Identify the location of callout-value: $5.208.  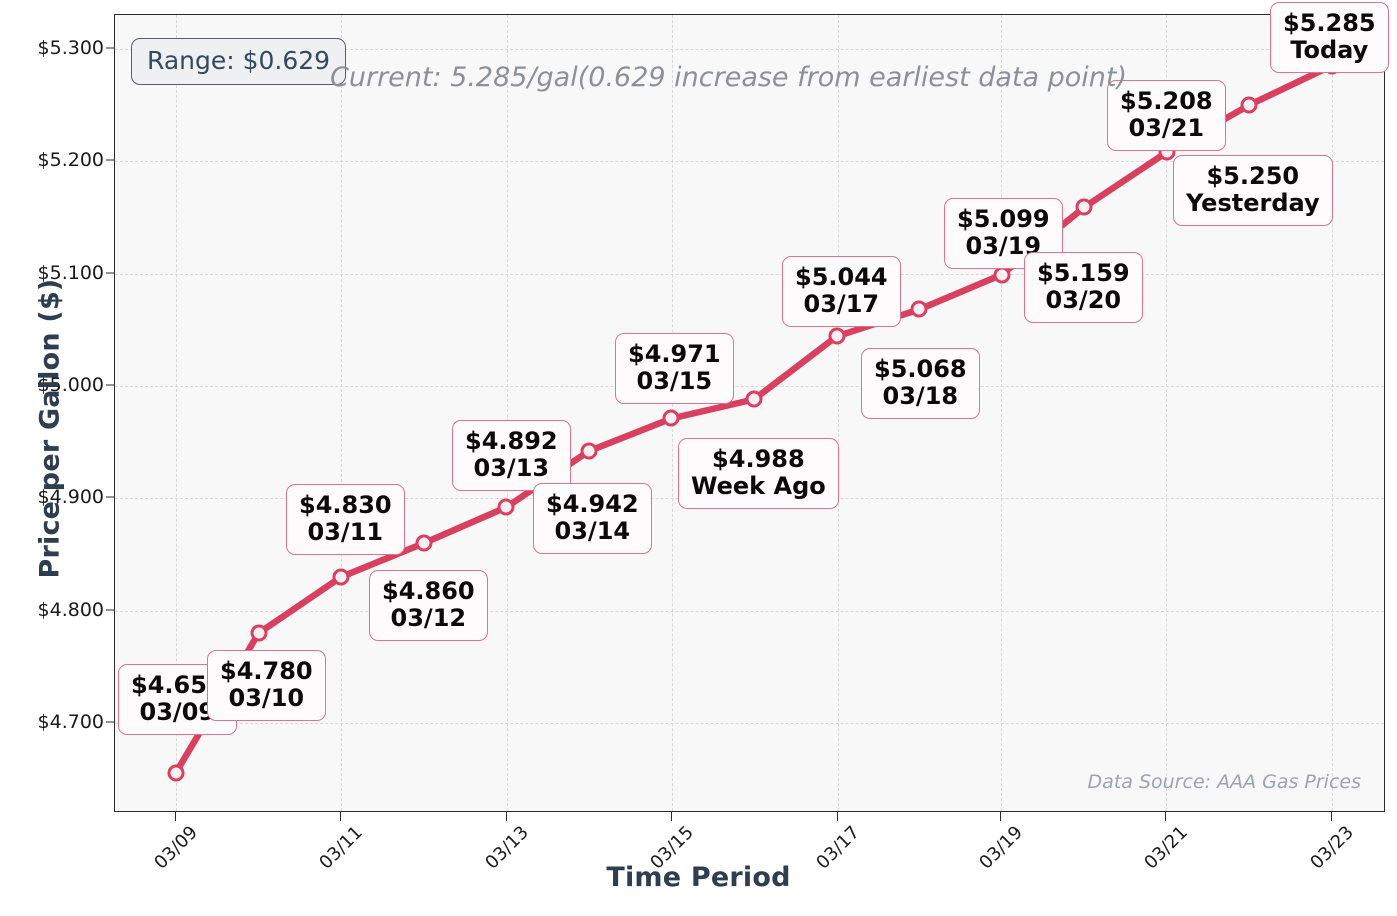
(1166, 101).